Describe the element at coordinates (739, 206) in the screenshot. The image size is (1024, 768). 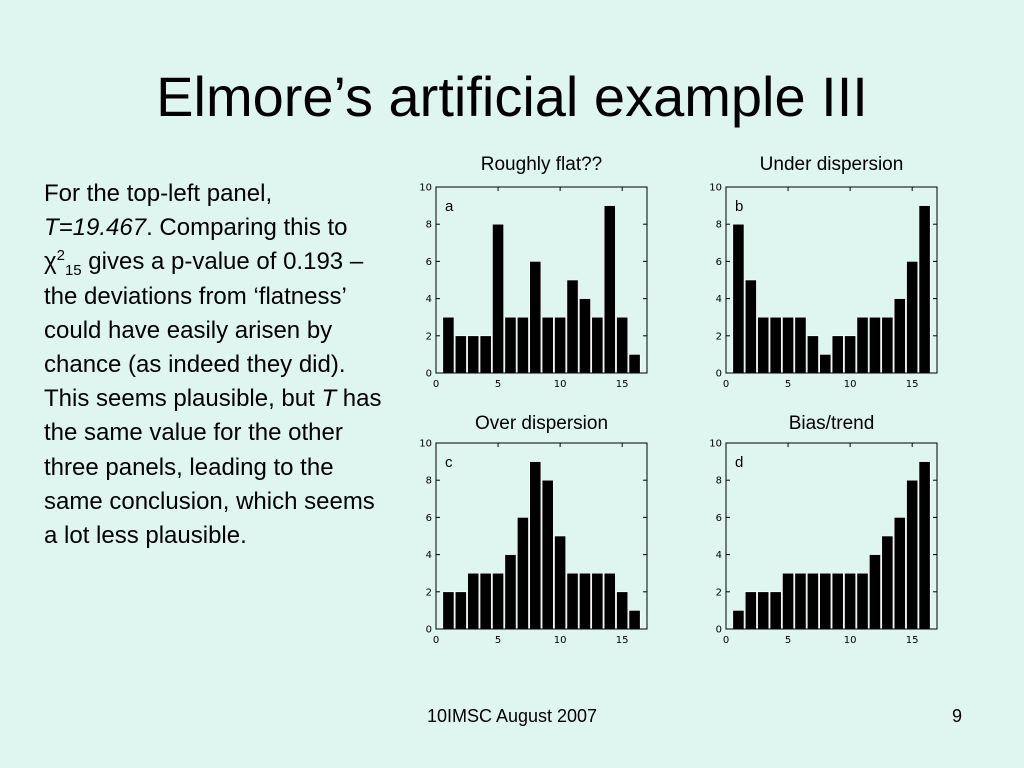
I see `panel-label: b` at that location.